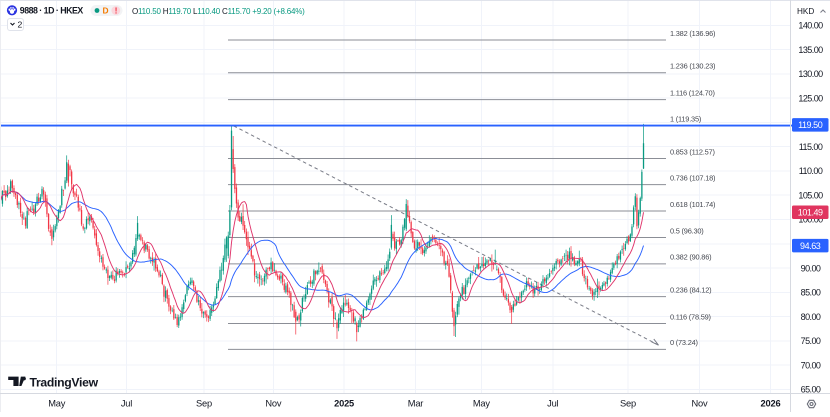 This screenshot has height=417, width=830. Describe the element at coordinates (692, 151) in the screenshot. I see `svg-text: 0.853 (112.57)` at that location.